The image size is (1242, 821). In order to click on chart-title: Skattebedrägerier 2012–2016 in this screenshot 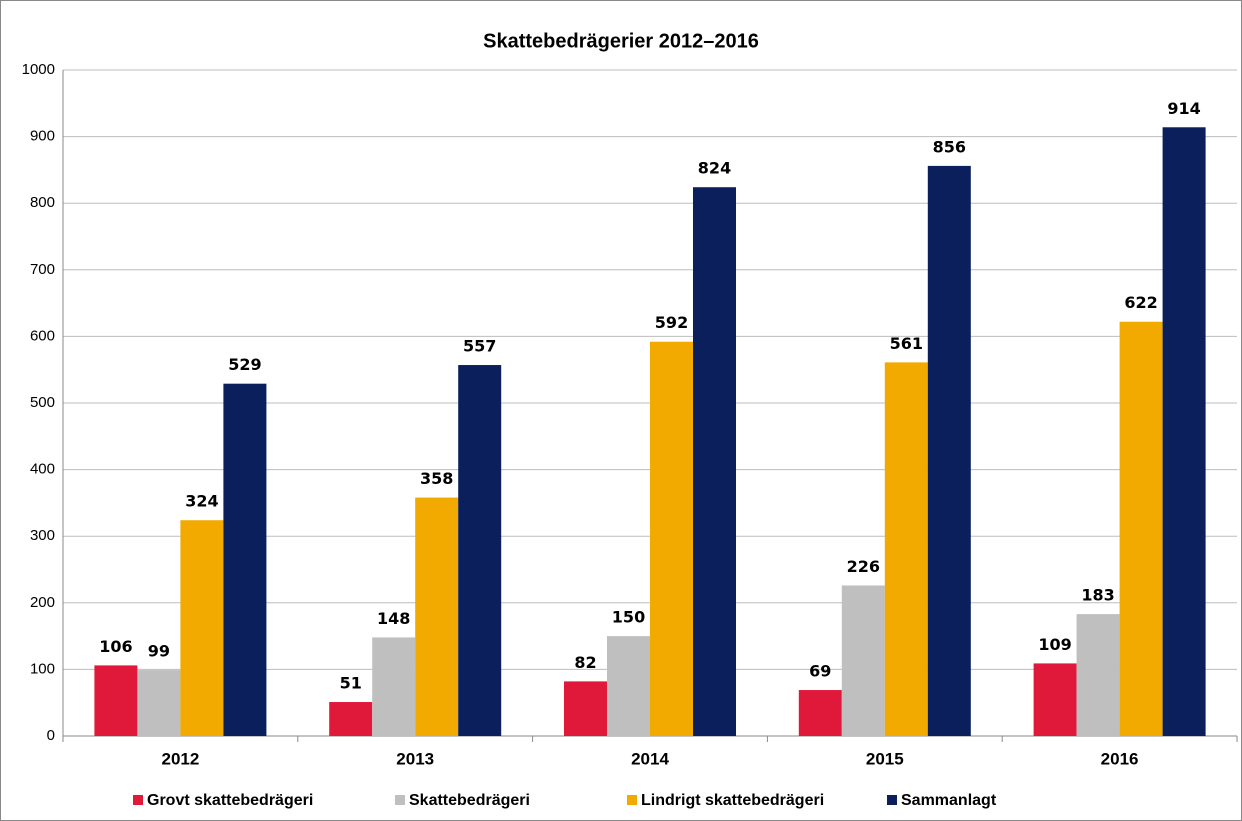, I will do `click(621, 41)`.